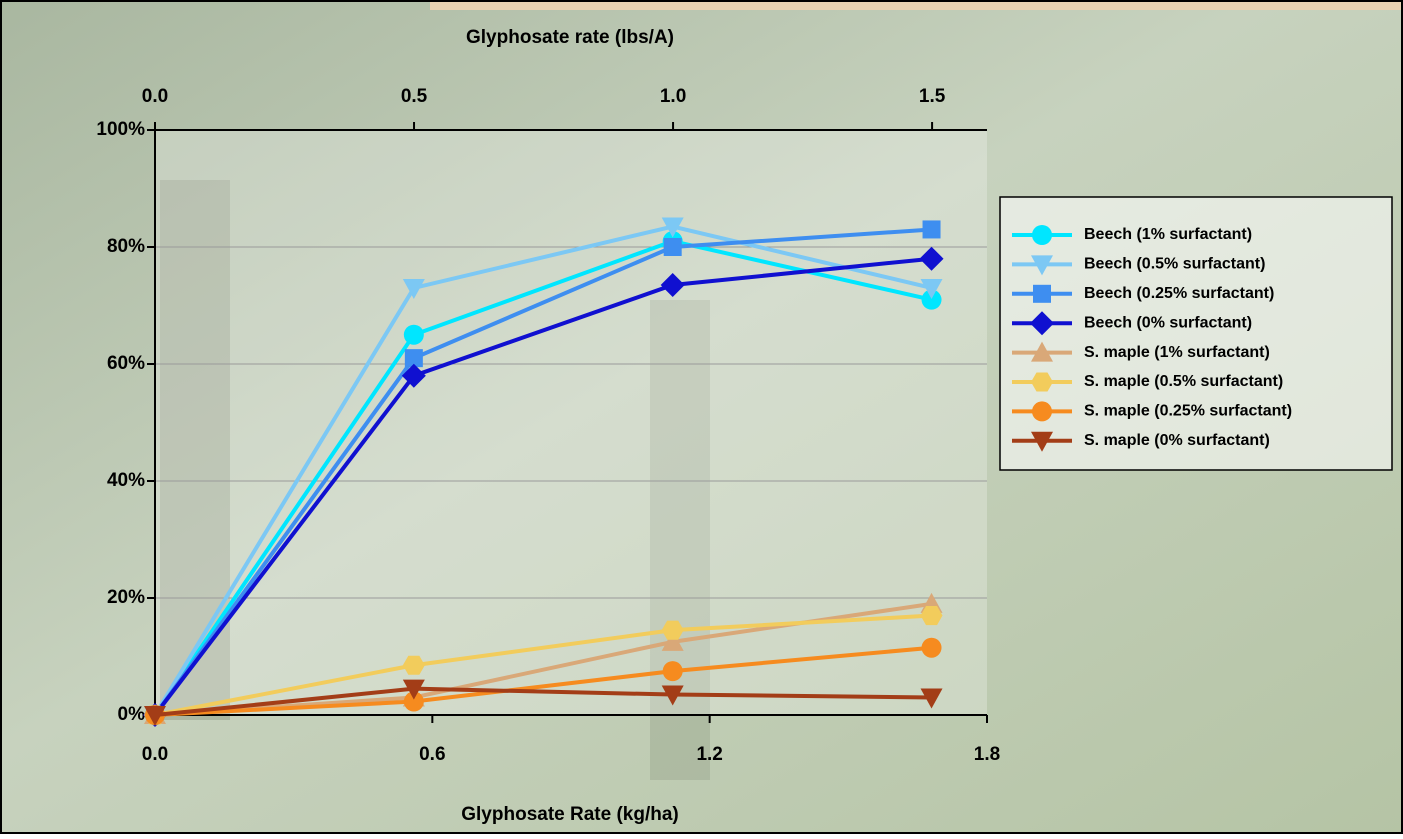 The image size is (1403, 839). I want to click on legend-label: S. maple (1% surfactant), so click(1177, 352).